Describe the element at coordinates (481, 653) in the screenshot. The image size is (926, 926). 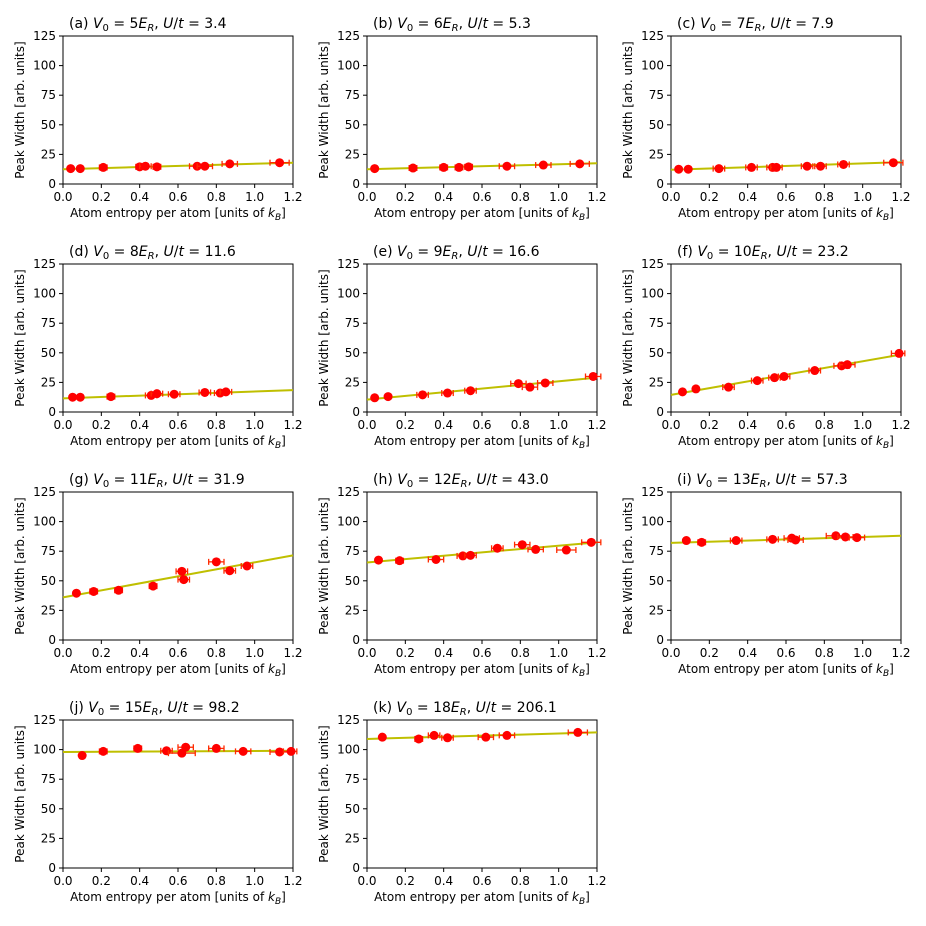
I see `x-tick-label: 0.6` at that location.